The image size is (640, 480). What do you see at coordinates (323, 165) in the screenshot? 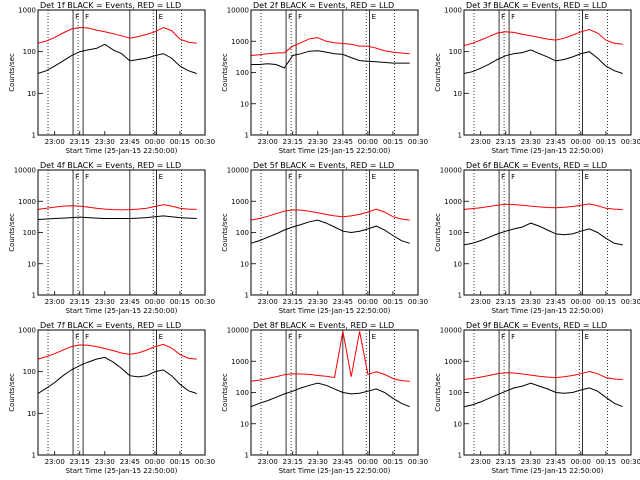
I see `panel-title: Det 5f BLACK = Events, RED = LLD` at bounding box center [323, 165].